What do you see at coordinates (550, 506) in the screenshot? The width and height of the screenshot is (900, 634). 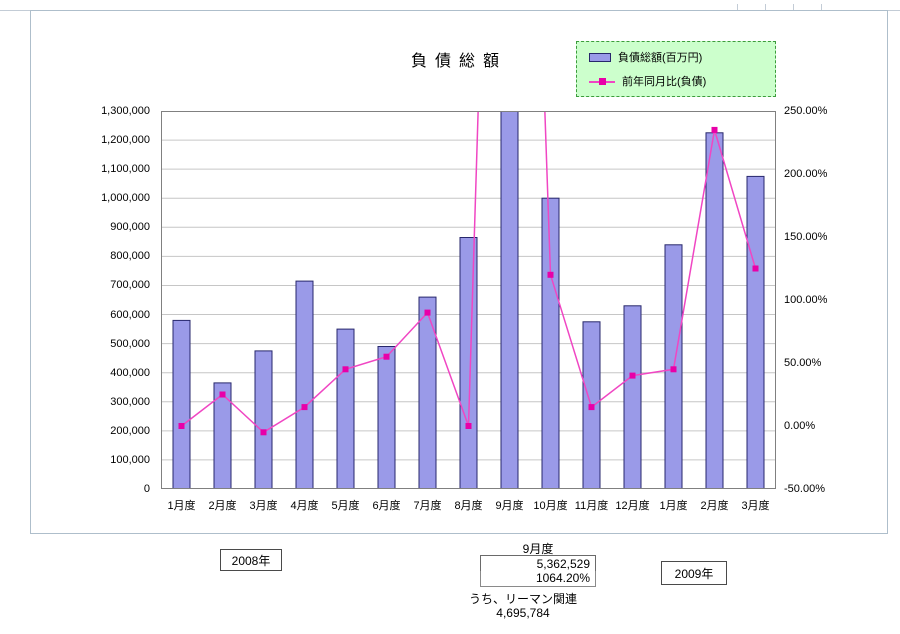 I see `x-axis-tick: 10月度` at bounding box center [550, 506].